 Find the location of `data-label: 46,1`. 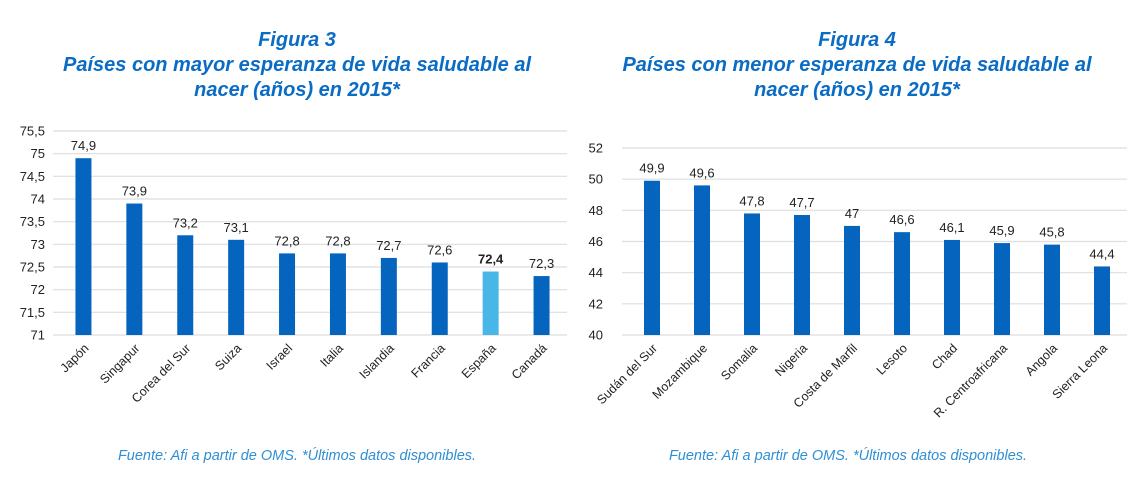

data-label: 46,1 is located at coordinates (951, 227).